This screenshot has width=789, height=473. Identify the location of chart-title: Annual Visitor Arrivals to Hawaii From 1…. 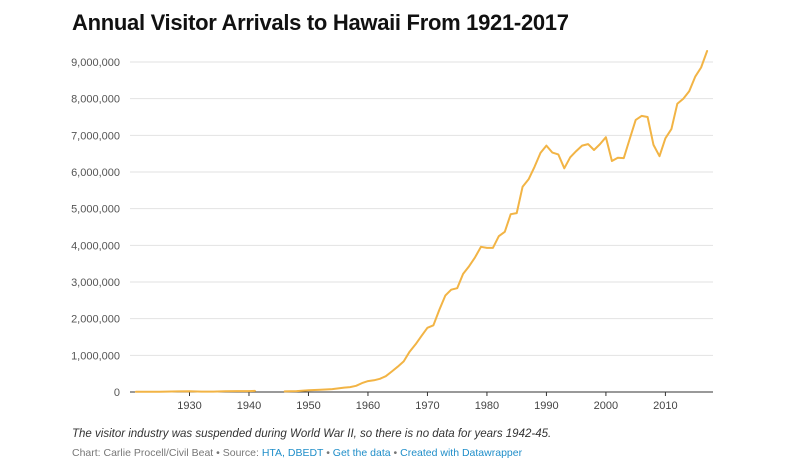
(320, 22).